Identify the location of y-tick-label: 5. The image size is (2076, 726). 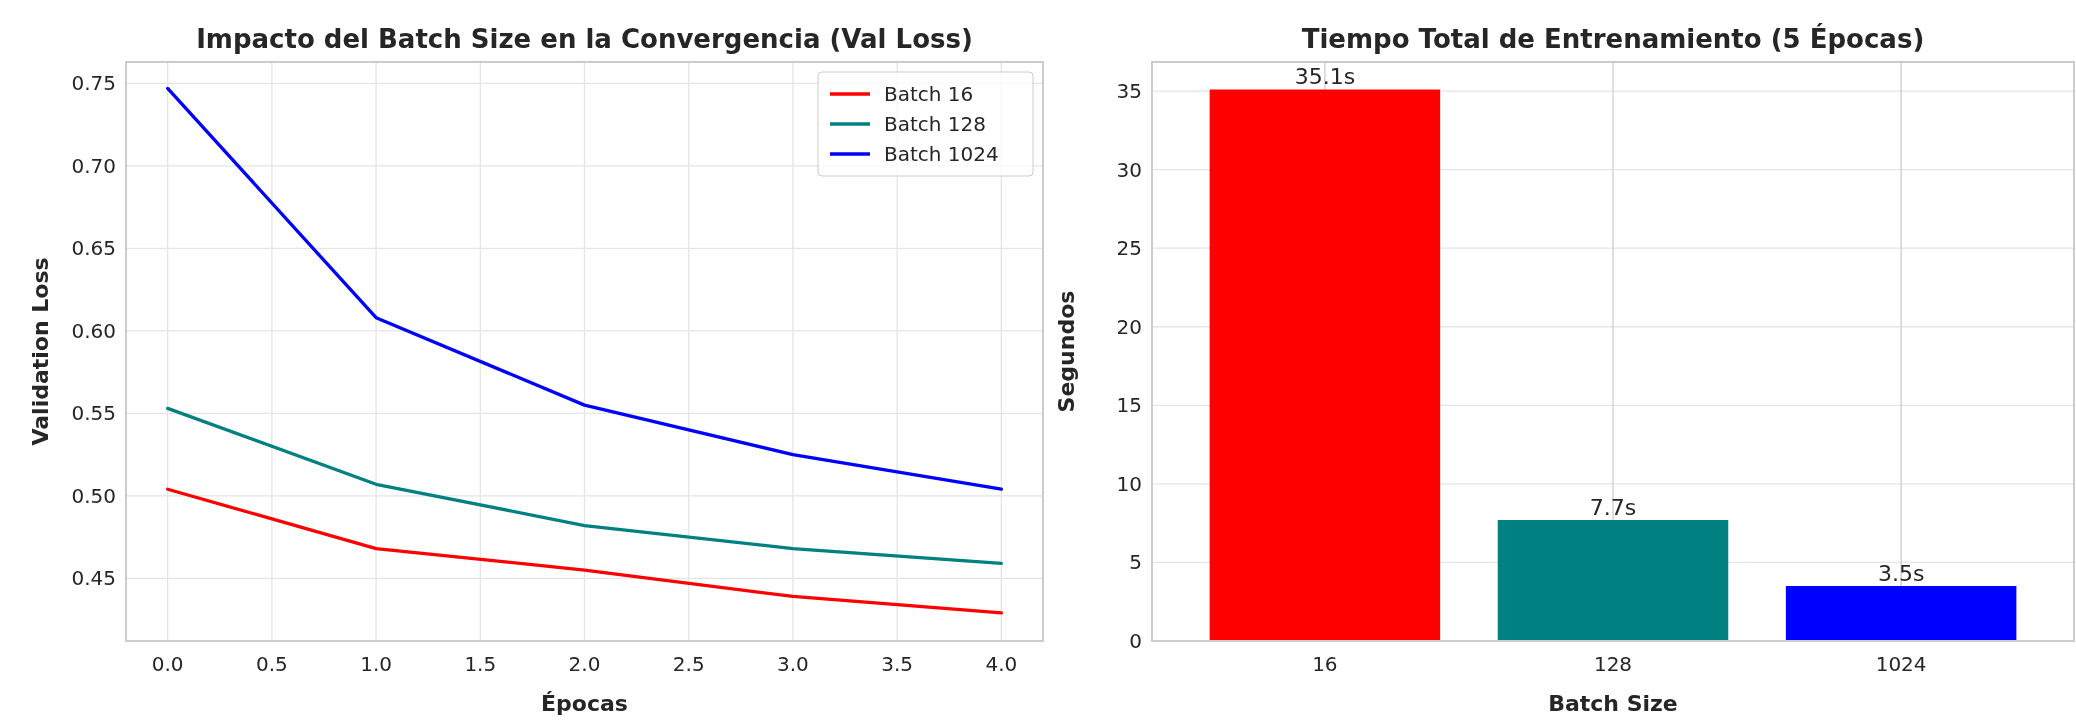
(1135, 562).